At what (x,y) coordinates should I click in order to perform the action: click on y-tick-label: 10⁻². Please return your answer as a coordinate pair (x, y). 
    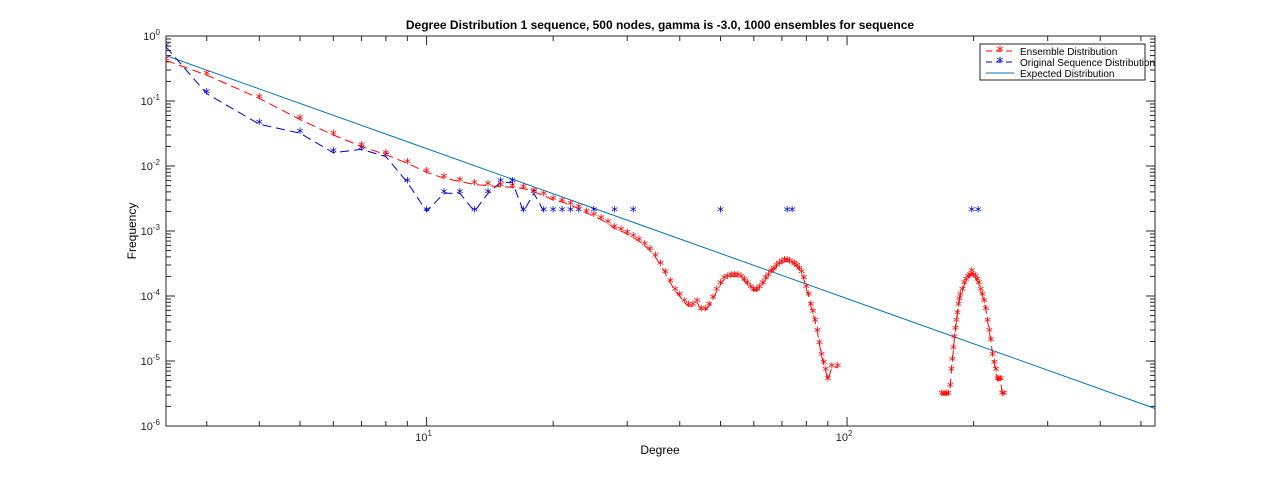
    Looking at the image, I should click on (151, 165).